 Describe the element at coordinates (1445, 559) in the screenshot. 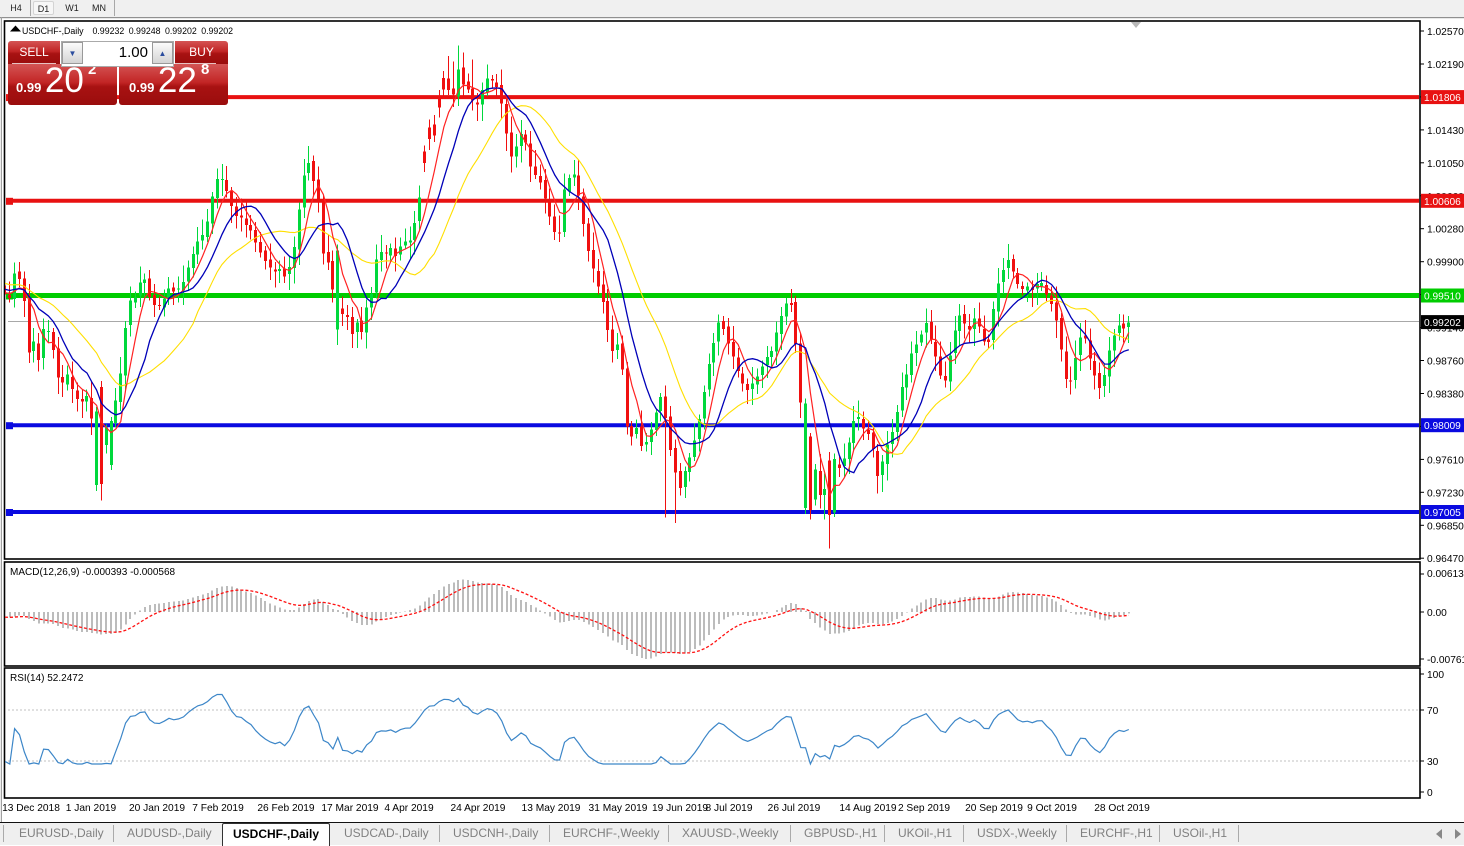

I see `svg-text: 0.96470` at that location.